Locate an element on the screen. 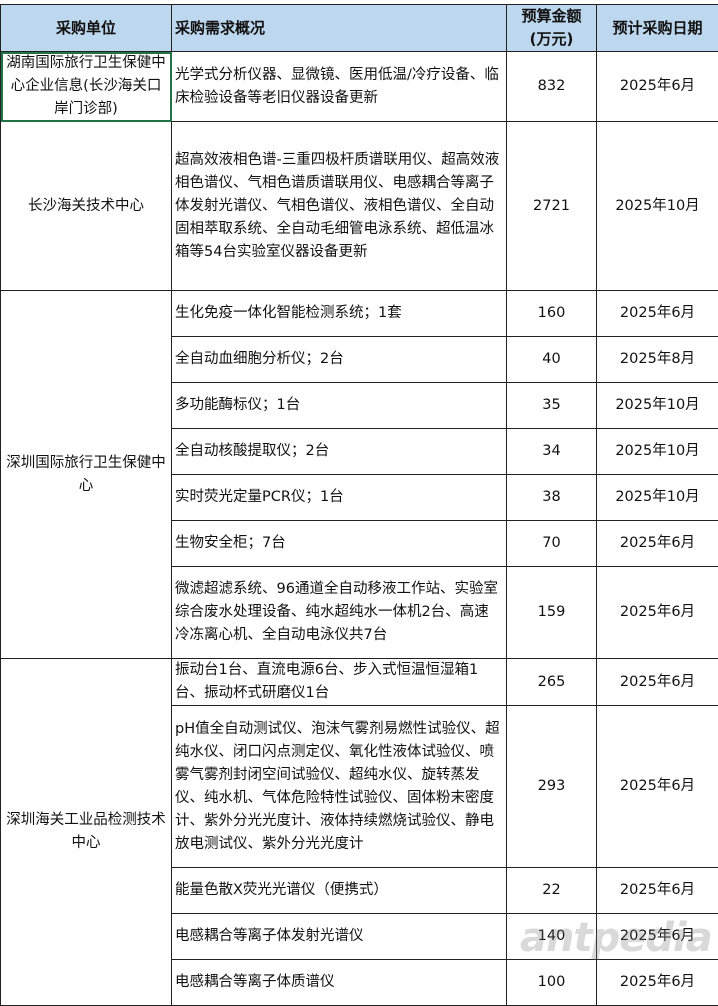 The image size is (718, 1006). desc-cell: 生物安全柜；7台 is located at coordinates (339, 544).